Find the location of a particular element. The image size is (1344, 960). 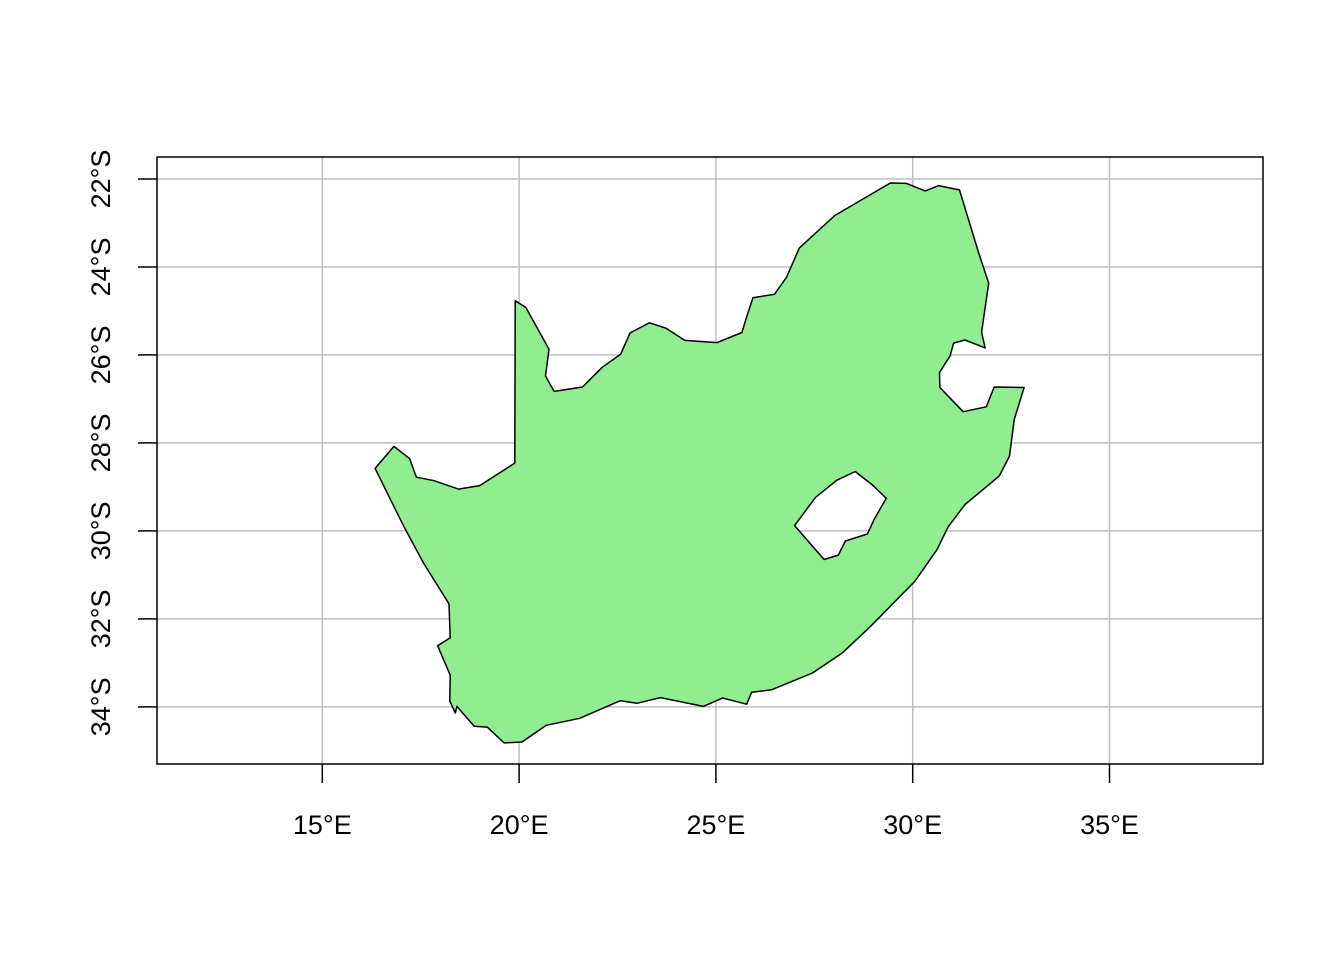

x-tick-label-1: 20°E is located at coordinates (519, 825).